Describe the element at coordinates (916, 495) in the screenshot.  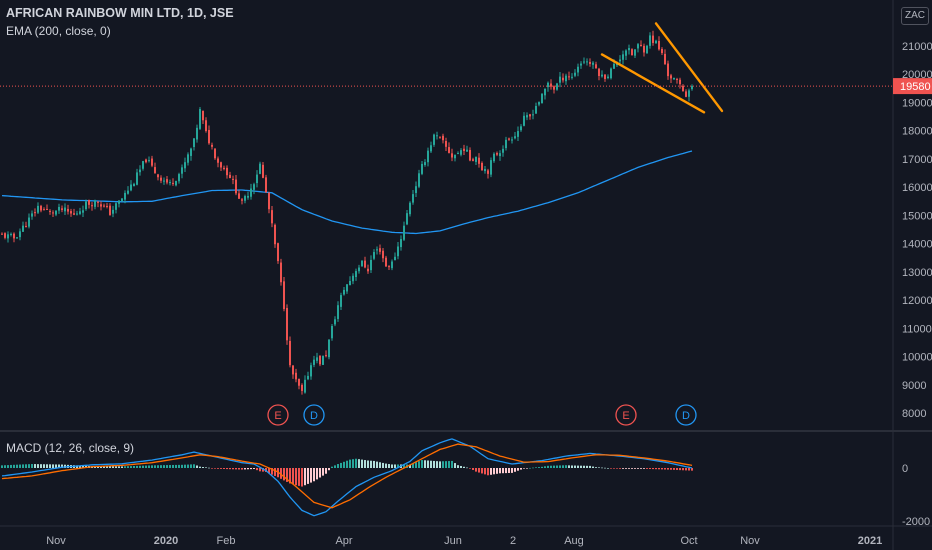
I see `macd-axis: 0 -2000` at that location.